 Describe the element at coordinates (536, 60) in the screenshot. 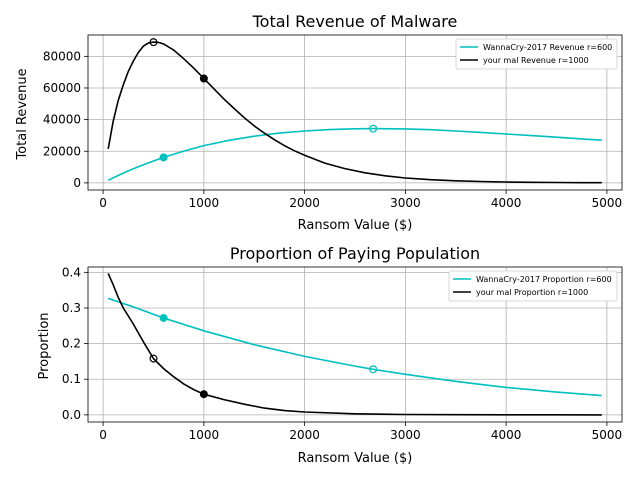

I see `legend-entry: your mal Revenue r=1000` at that location.